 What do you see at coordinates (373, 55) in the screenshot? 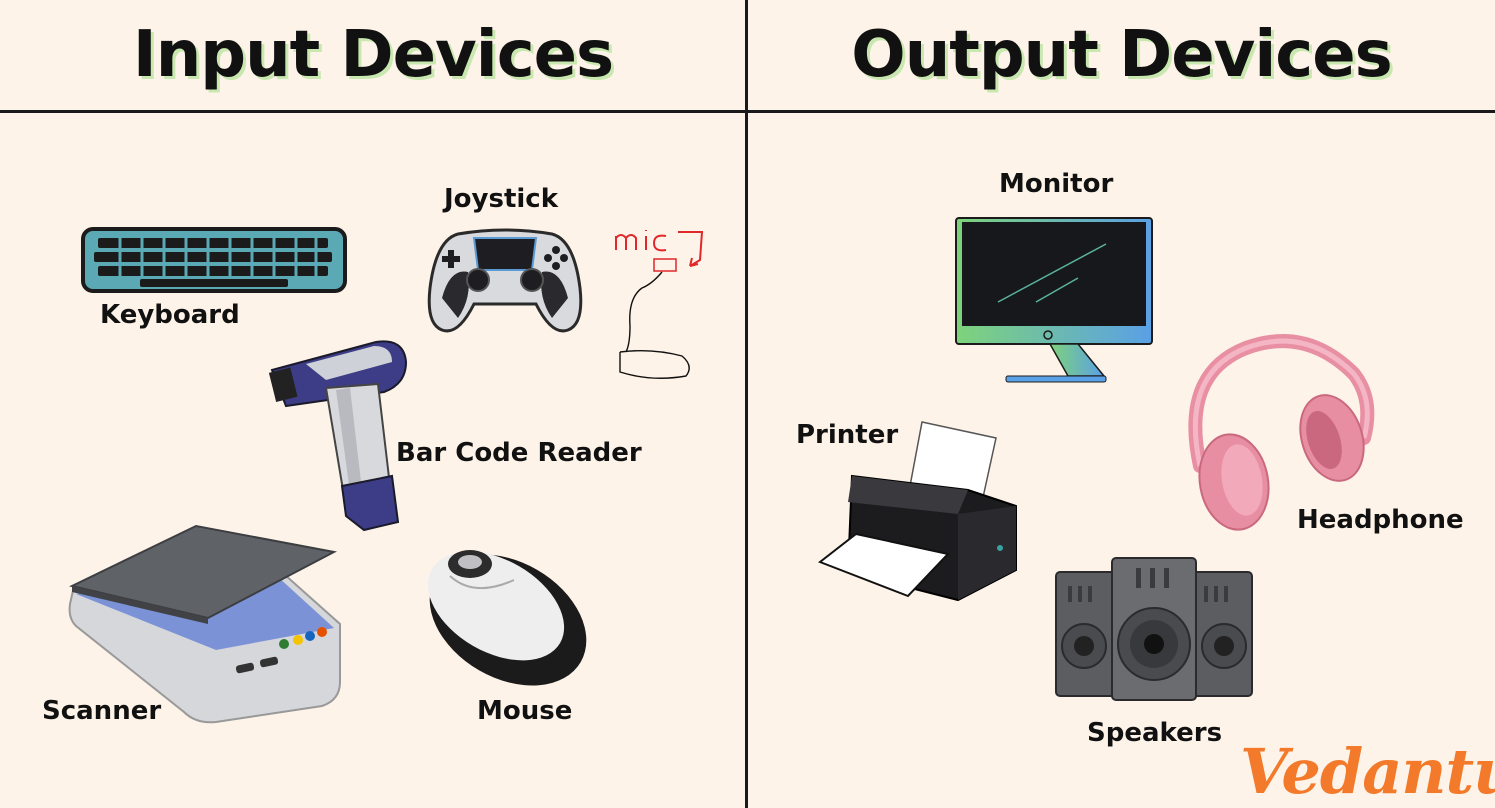
I see `input-devices-title: Input Devices` at bounding box center [373, 55].